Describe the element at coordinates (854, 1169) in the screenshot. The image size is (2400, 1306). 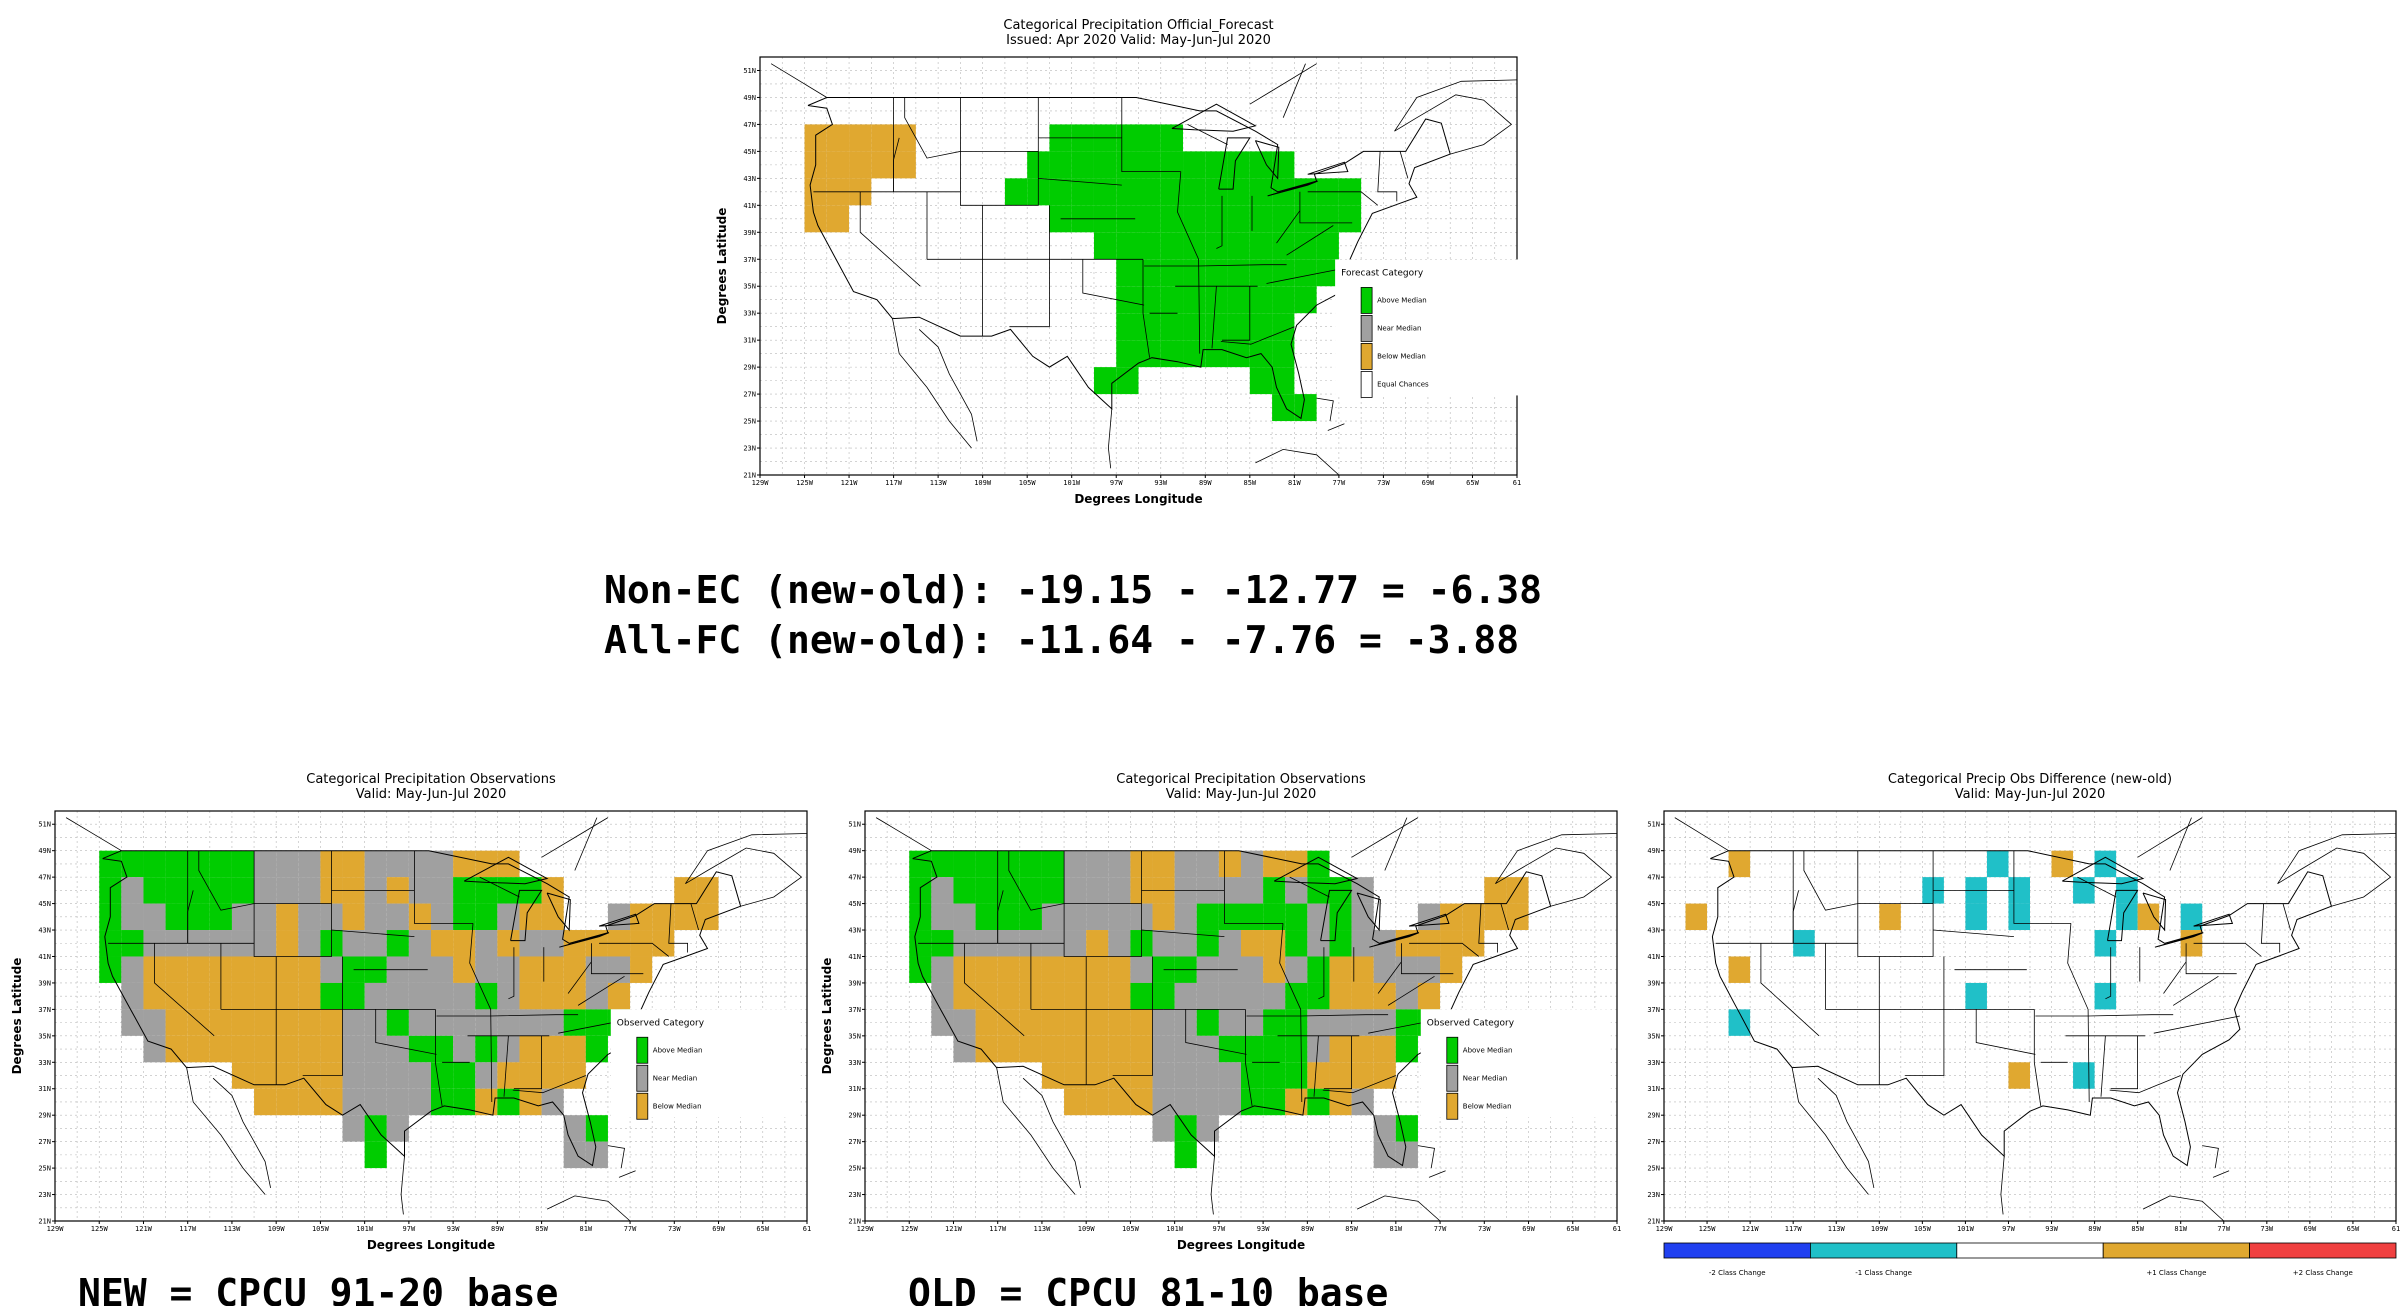
I see `y-tick-label: 25N` at that location.